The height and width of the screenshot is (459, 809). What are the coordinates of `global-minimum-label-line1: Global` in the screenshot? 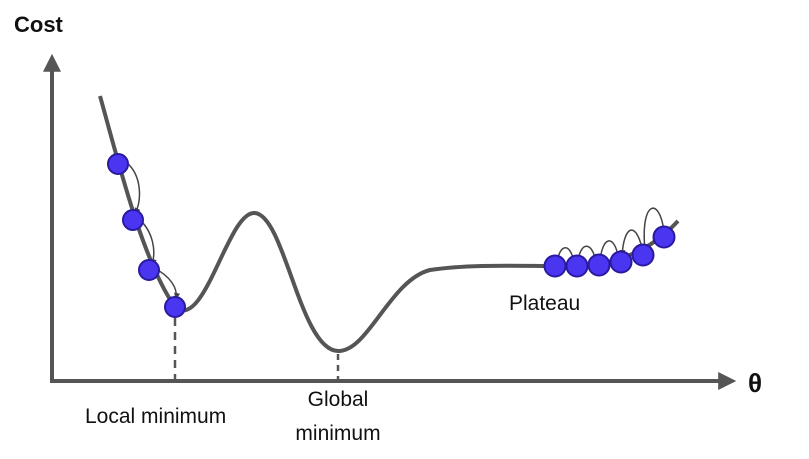 It's located at (338, 399).